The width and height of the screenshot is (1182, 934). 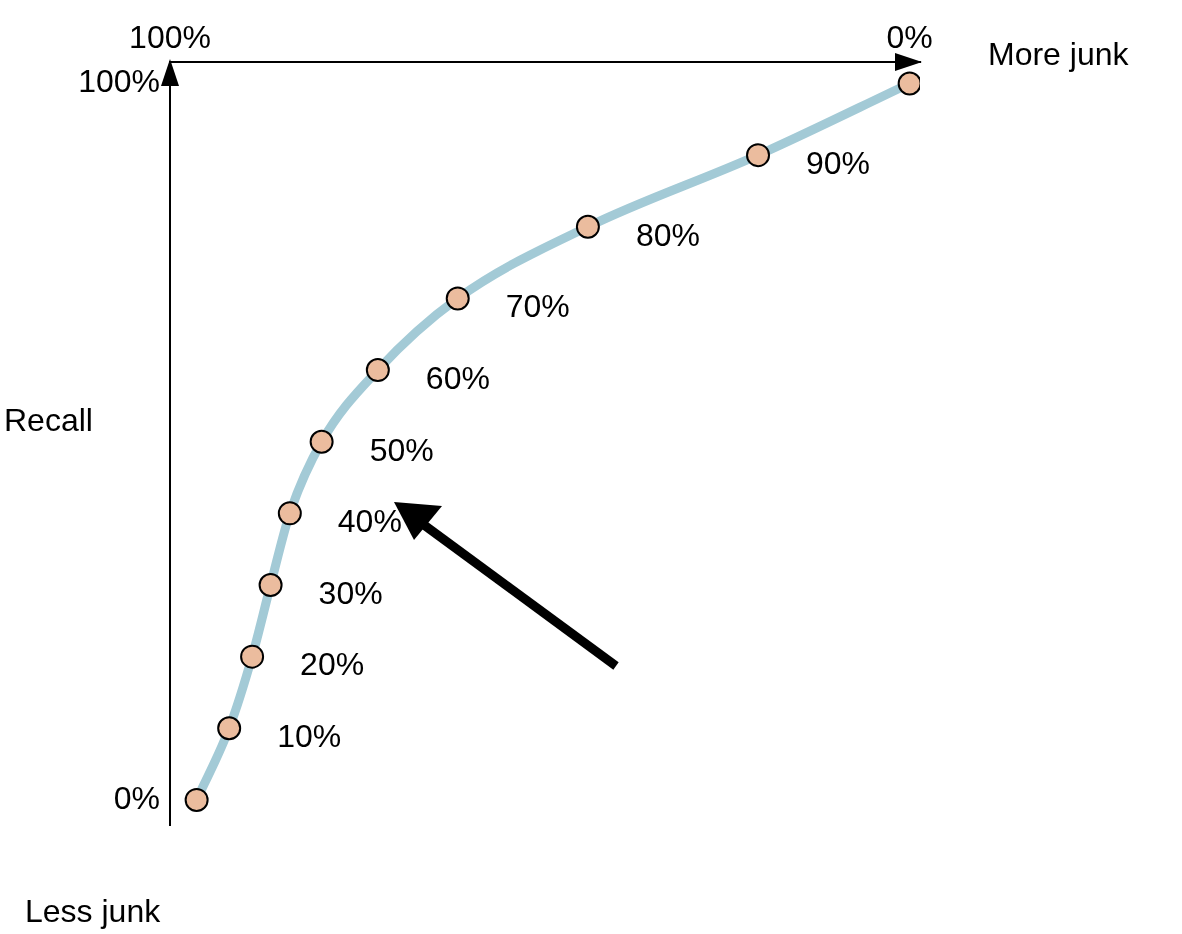 What do you see at coordinates (350, 592) in the screenshot?
I see `data-label: 30%` at bounding box center [350, 592].